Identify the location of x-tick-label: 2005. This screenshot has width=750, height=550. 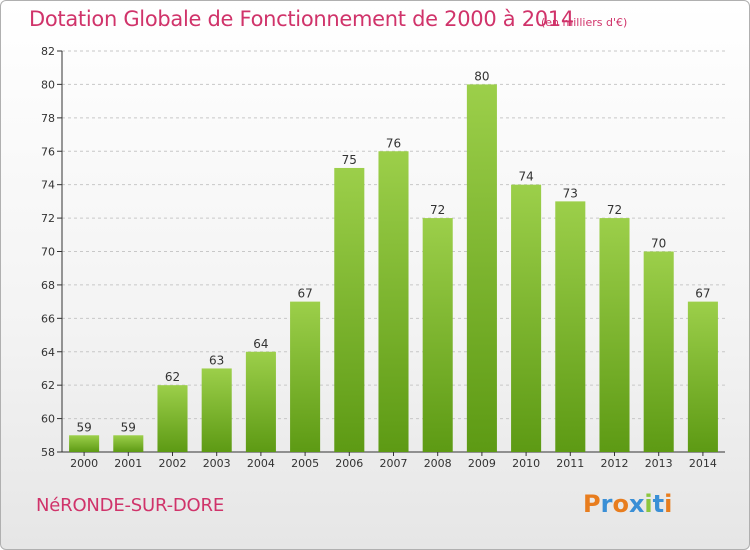
(305, 463).